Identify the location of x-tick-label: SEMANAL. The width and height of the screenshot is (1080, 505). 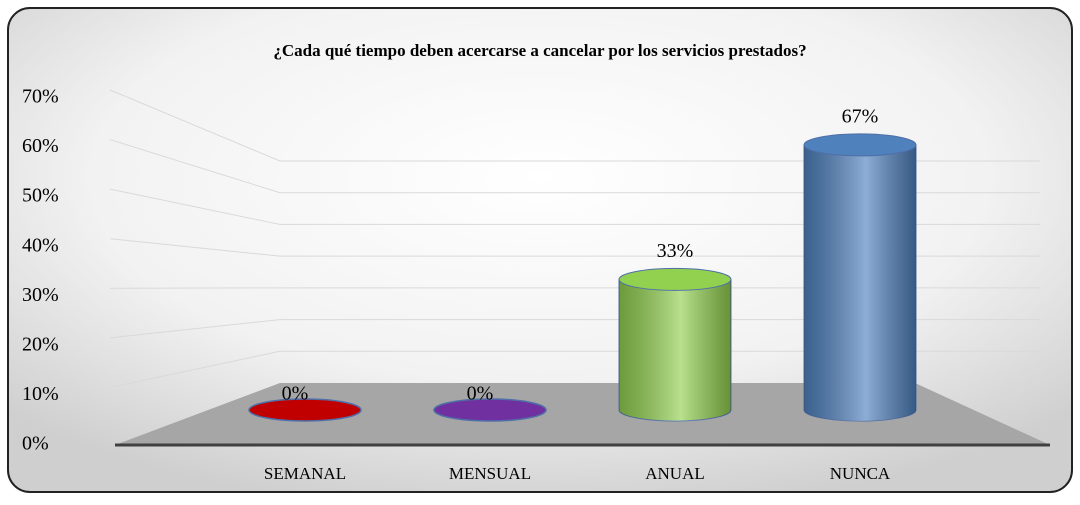
(305, 473).